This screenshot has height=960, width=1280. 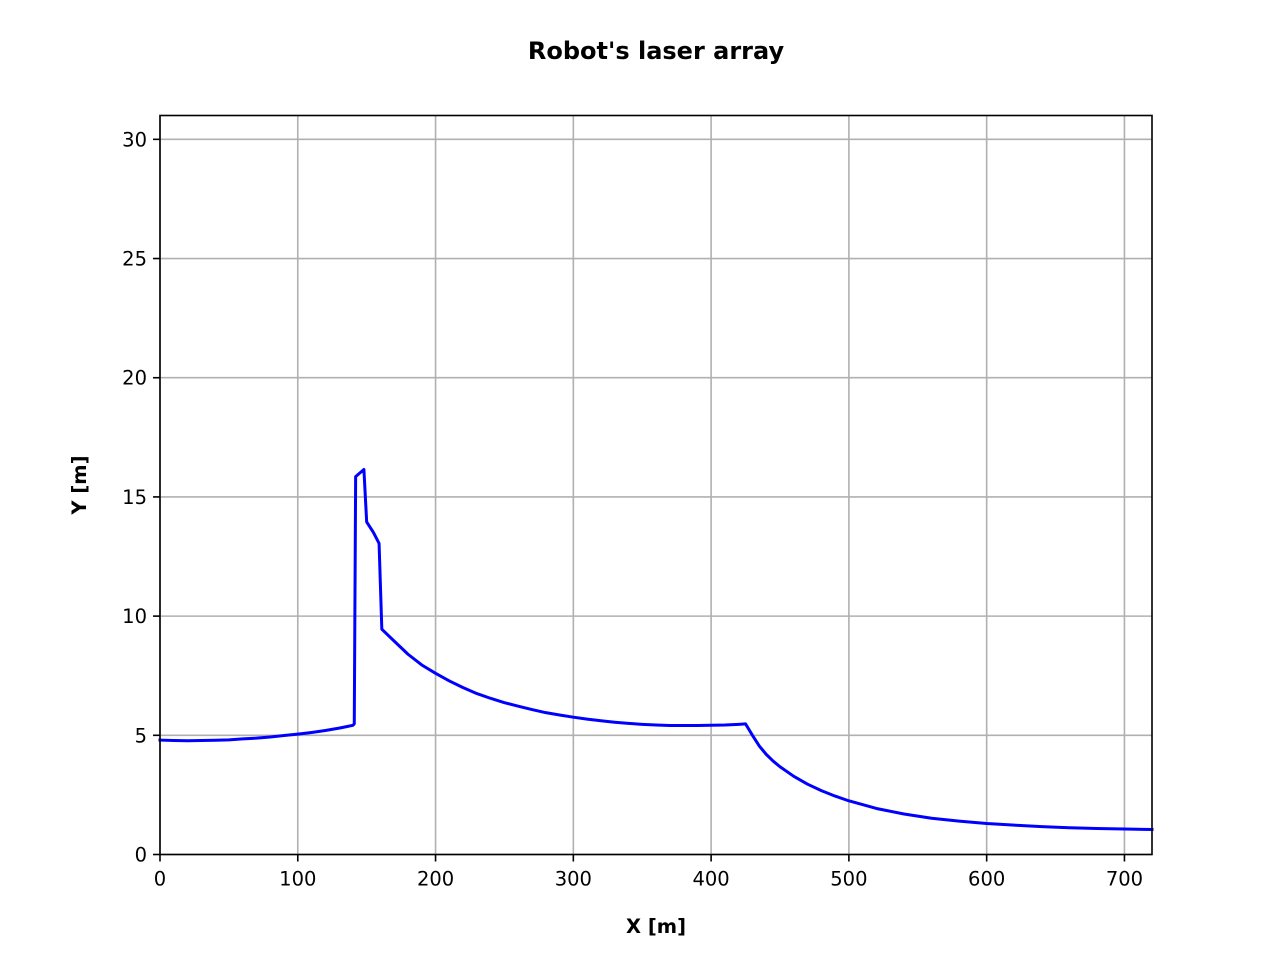 What do you see at coordinates (134, 616) in the screenshot?
I see `y-tick-label: 10` at bounding box center [134, 616].